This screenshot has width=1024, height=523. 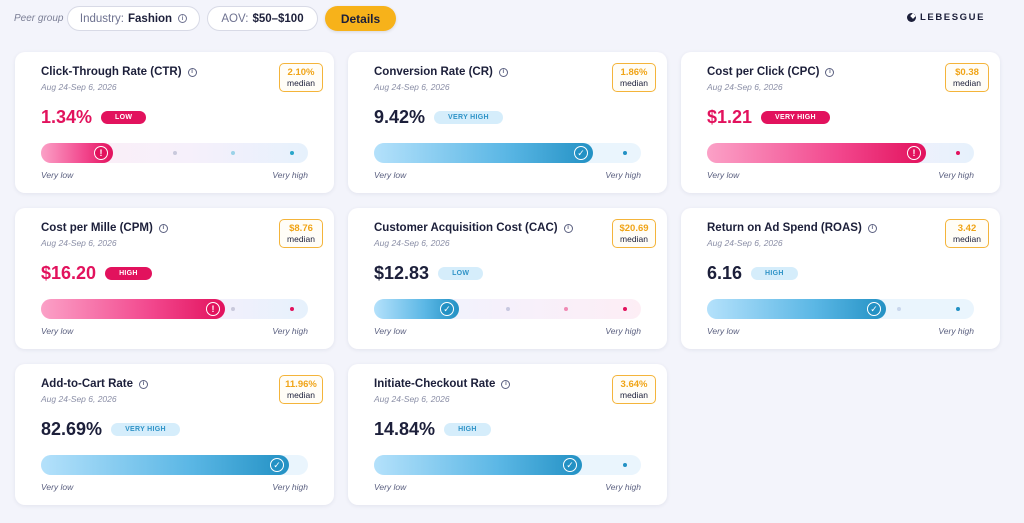 I want to click on metric-value: 82.69%, so click(x=72, y=429).